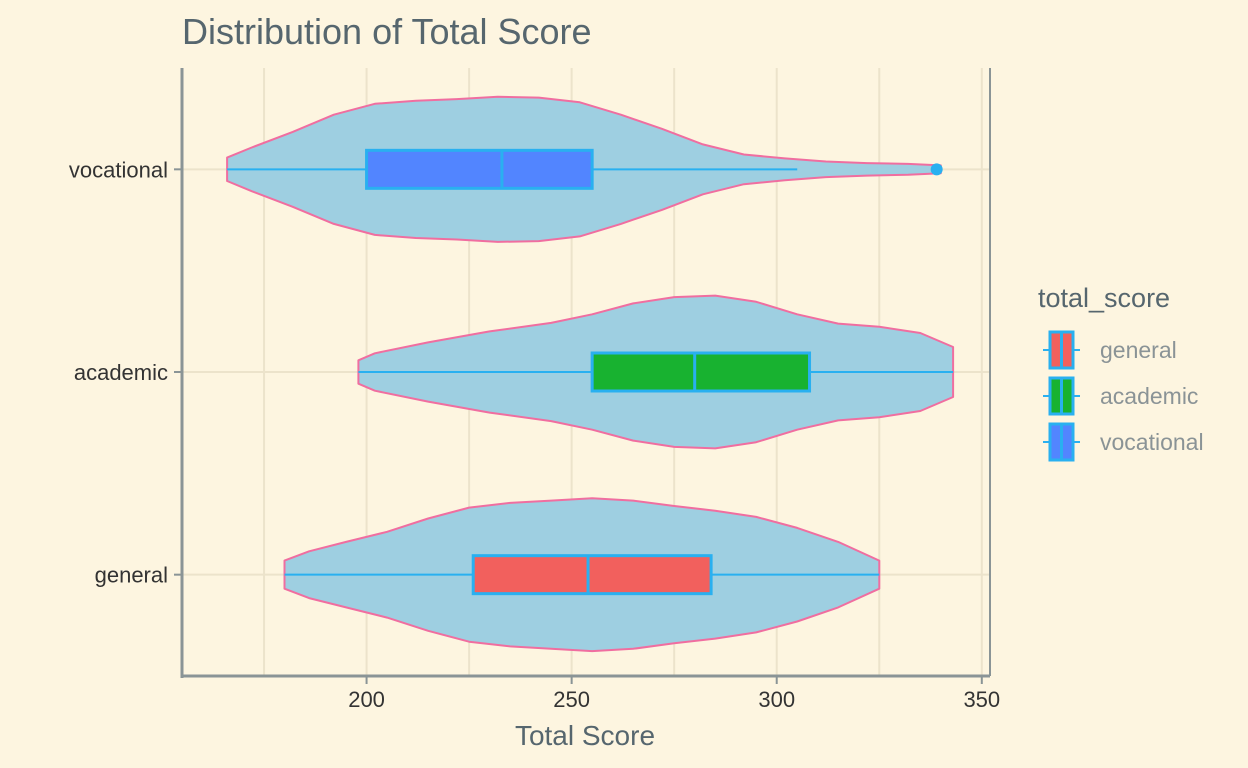  Describe the element at coordinates (936, 169) in the screenshot. I see `outlier-point` at that location.